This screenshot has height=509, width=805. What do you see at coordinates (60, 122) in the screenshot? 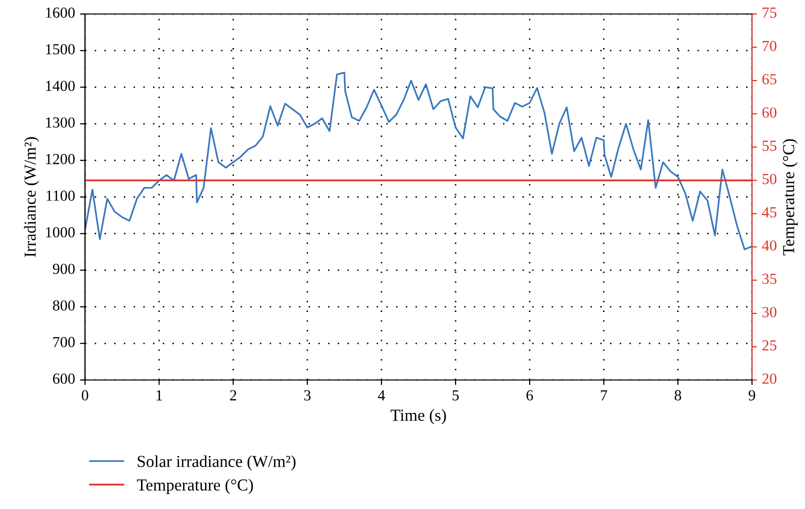
I see `y-tick-label: 1300` at bounding box center [60, 122].